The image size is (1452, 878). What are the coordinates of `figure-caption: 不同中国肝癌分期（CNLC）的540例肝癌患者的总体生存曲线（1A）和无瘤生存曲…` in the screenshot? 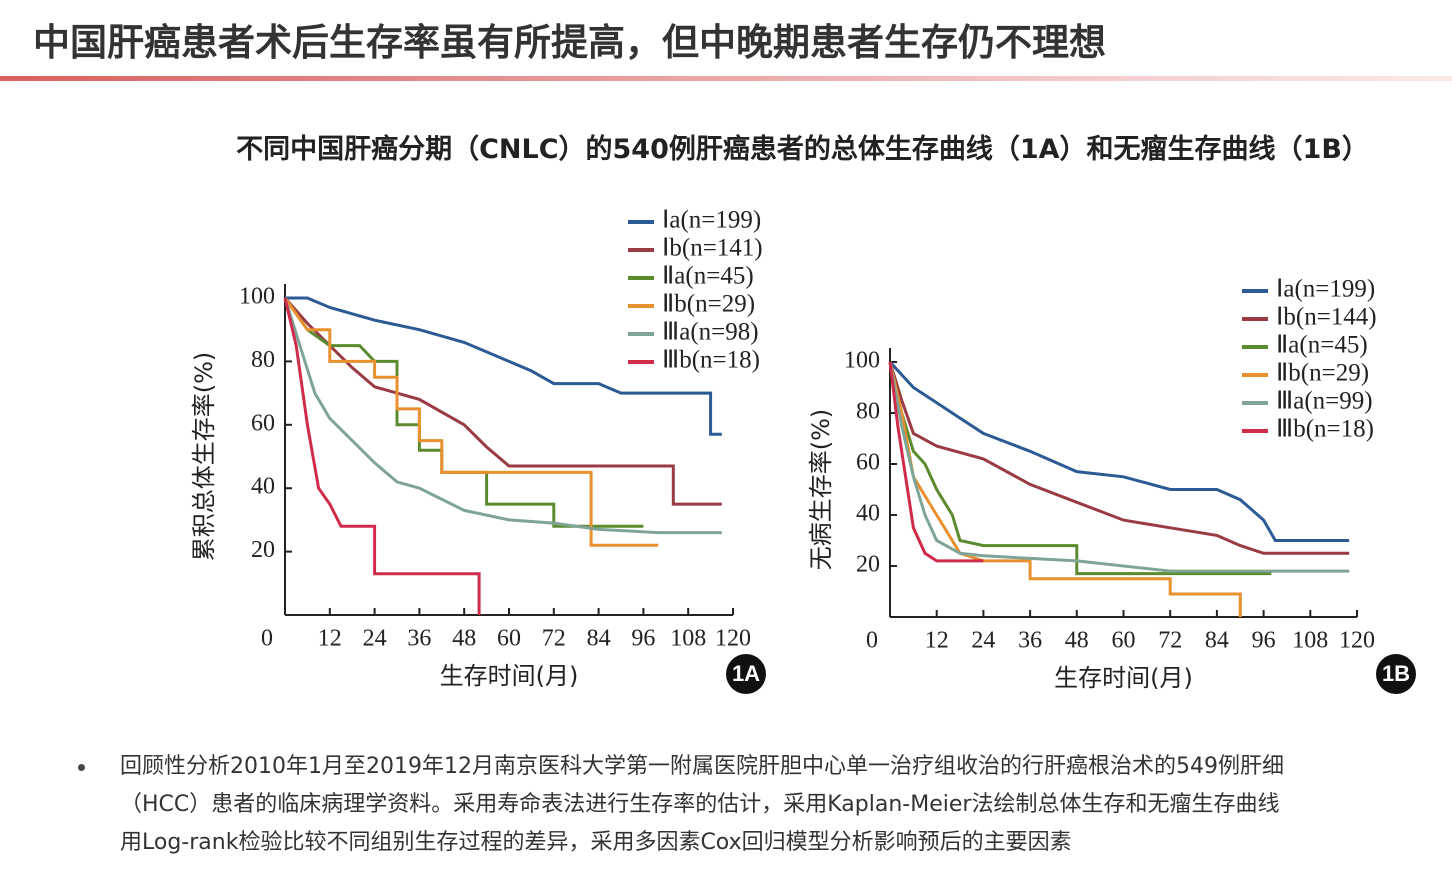 It's located at (802, 149).